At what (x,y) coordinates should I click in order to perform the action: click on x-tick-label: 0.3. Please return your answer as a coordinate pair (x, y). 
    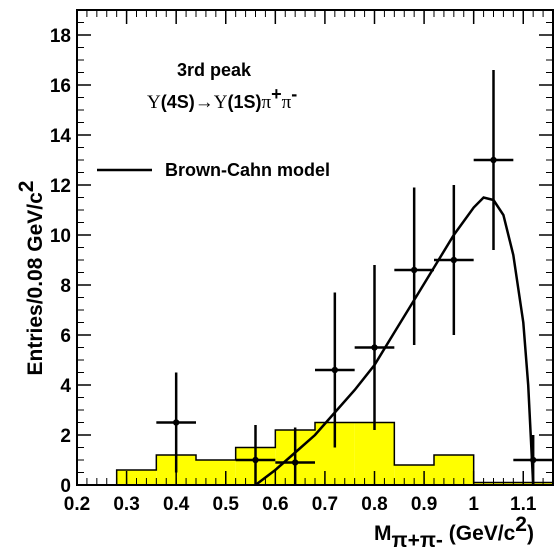
    Looking at the image, I should click on (126, 504).